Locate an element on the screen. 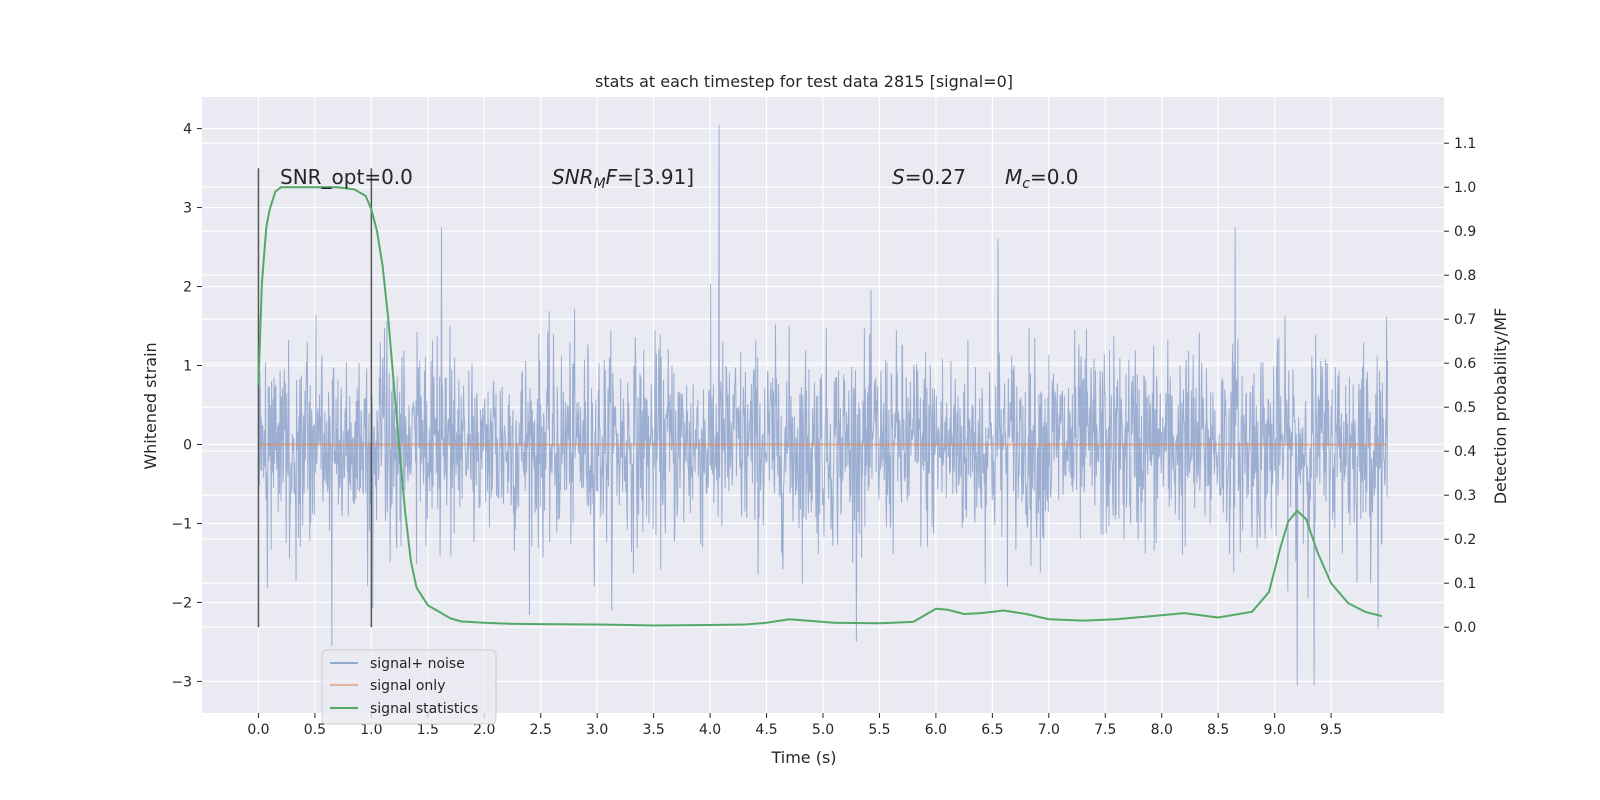 This screenshot has width=1600, height=800. mc-value: =0.0 is located at coordinates (1054, 177).